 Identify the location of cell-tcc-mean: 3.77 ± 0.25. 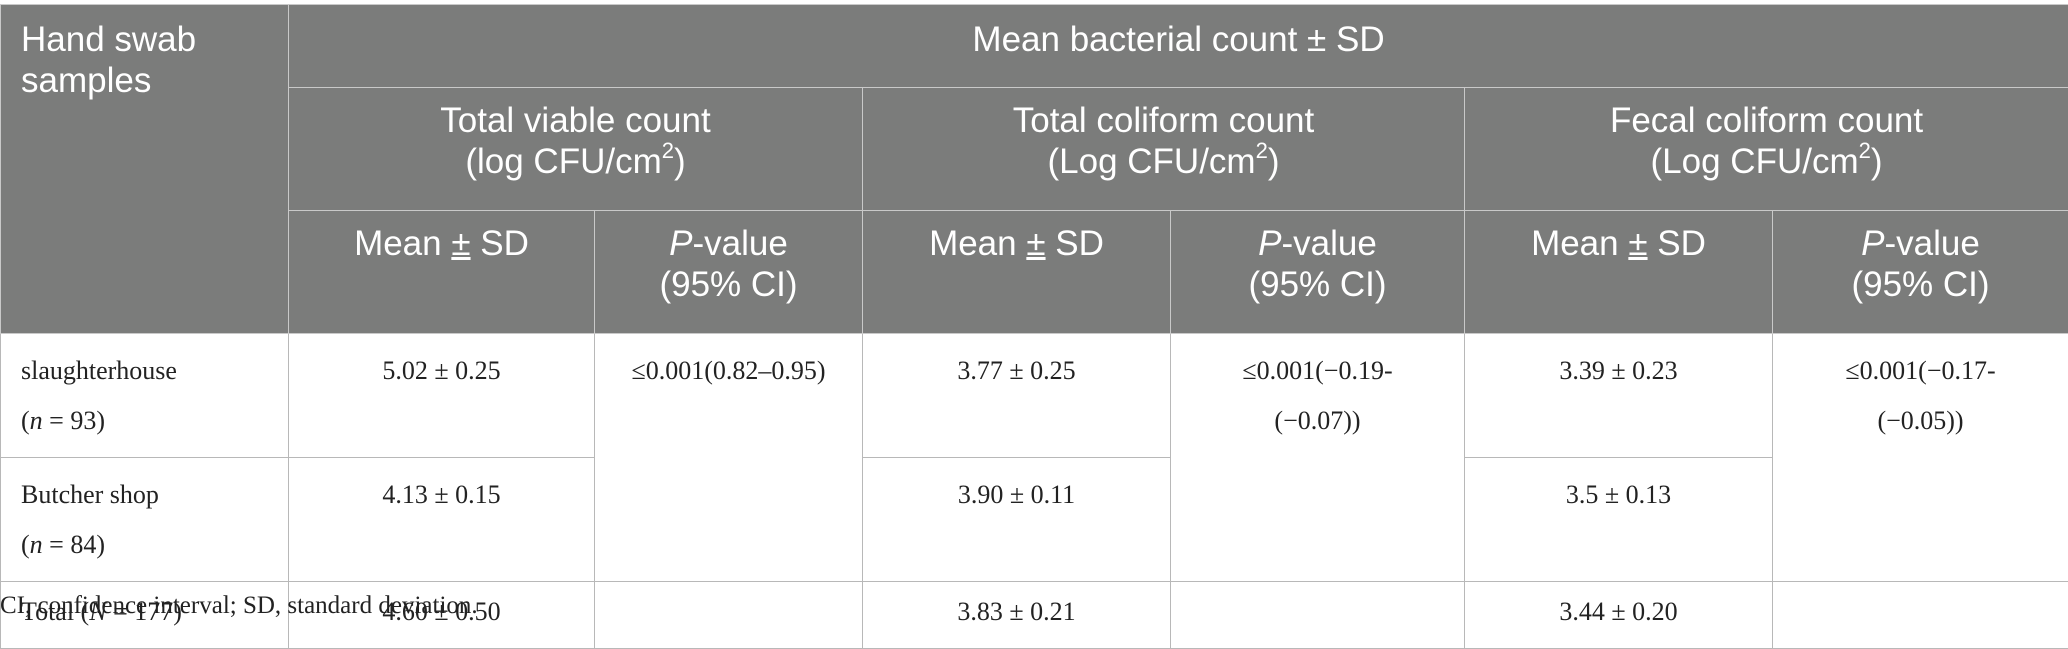
(1017, 396).